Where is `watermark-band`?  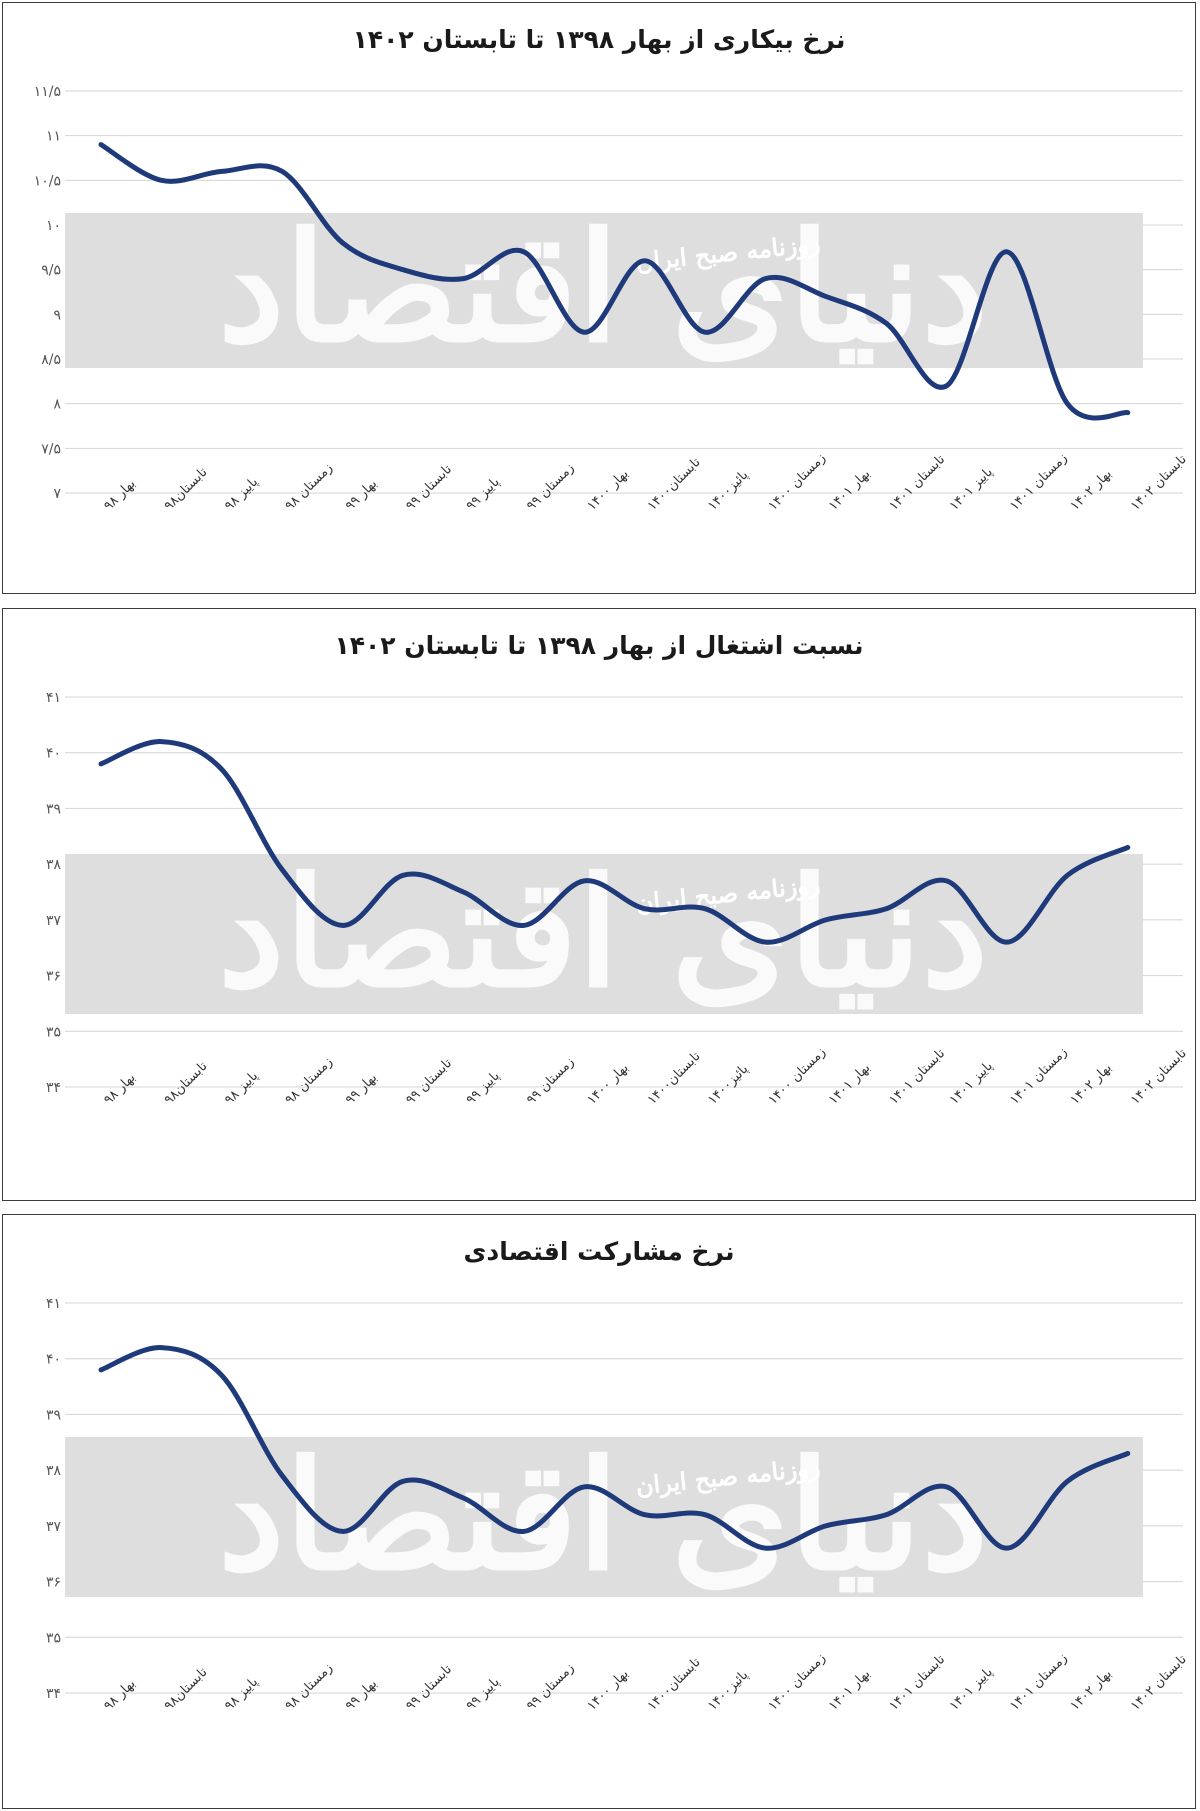
watermark-band is located at coordinates (604, 1517).